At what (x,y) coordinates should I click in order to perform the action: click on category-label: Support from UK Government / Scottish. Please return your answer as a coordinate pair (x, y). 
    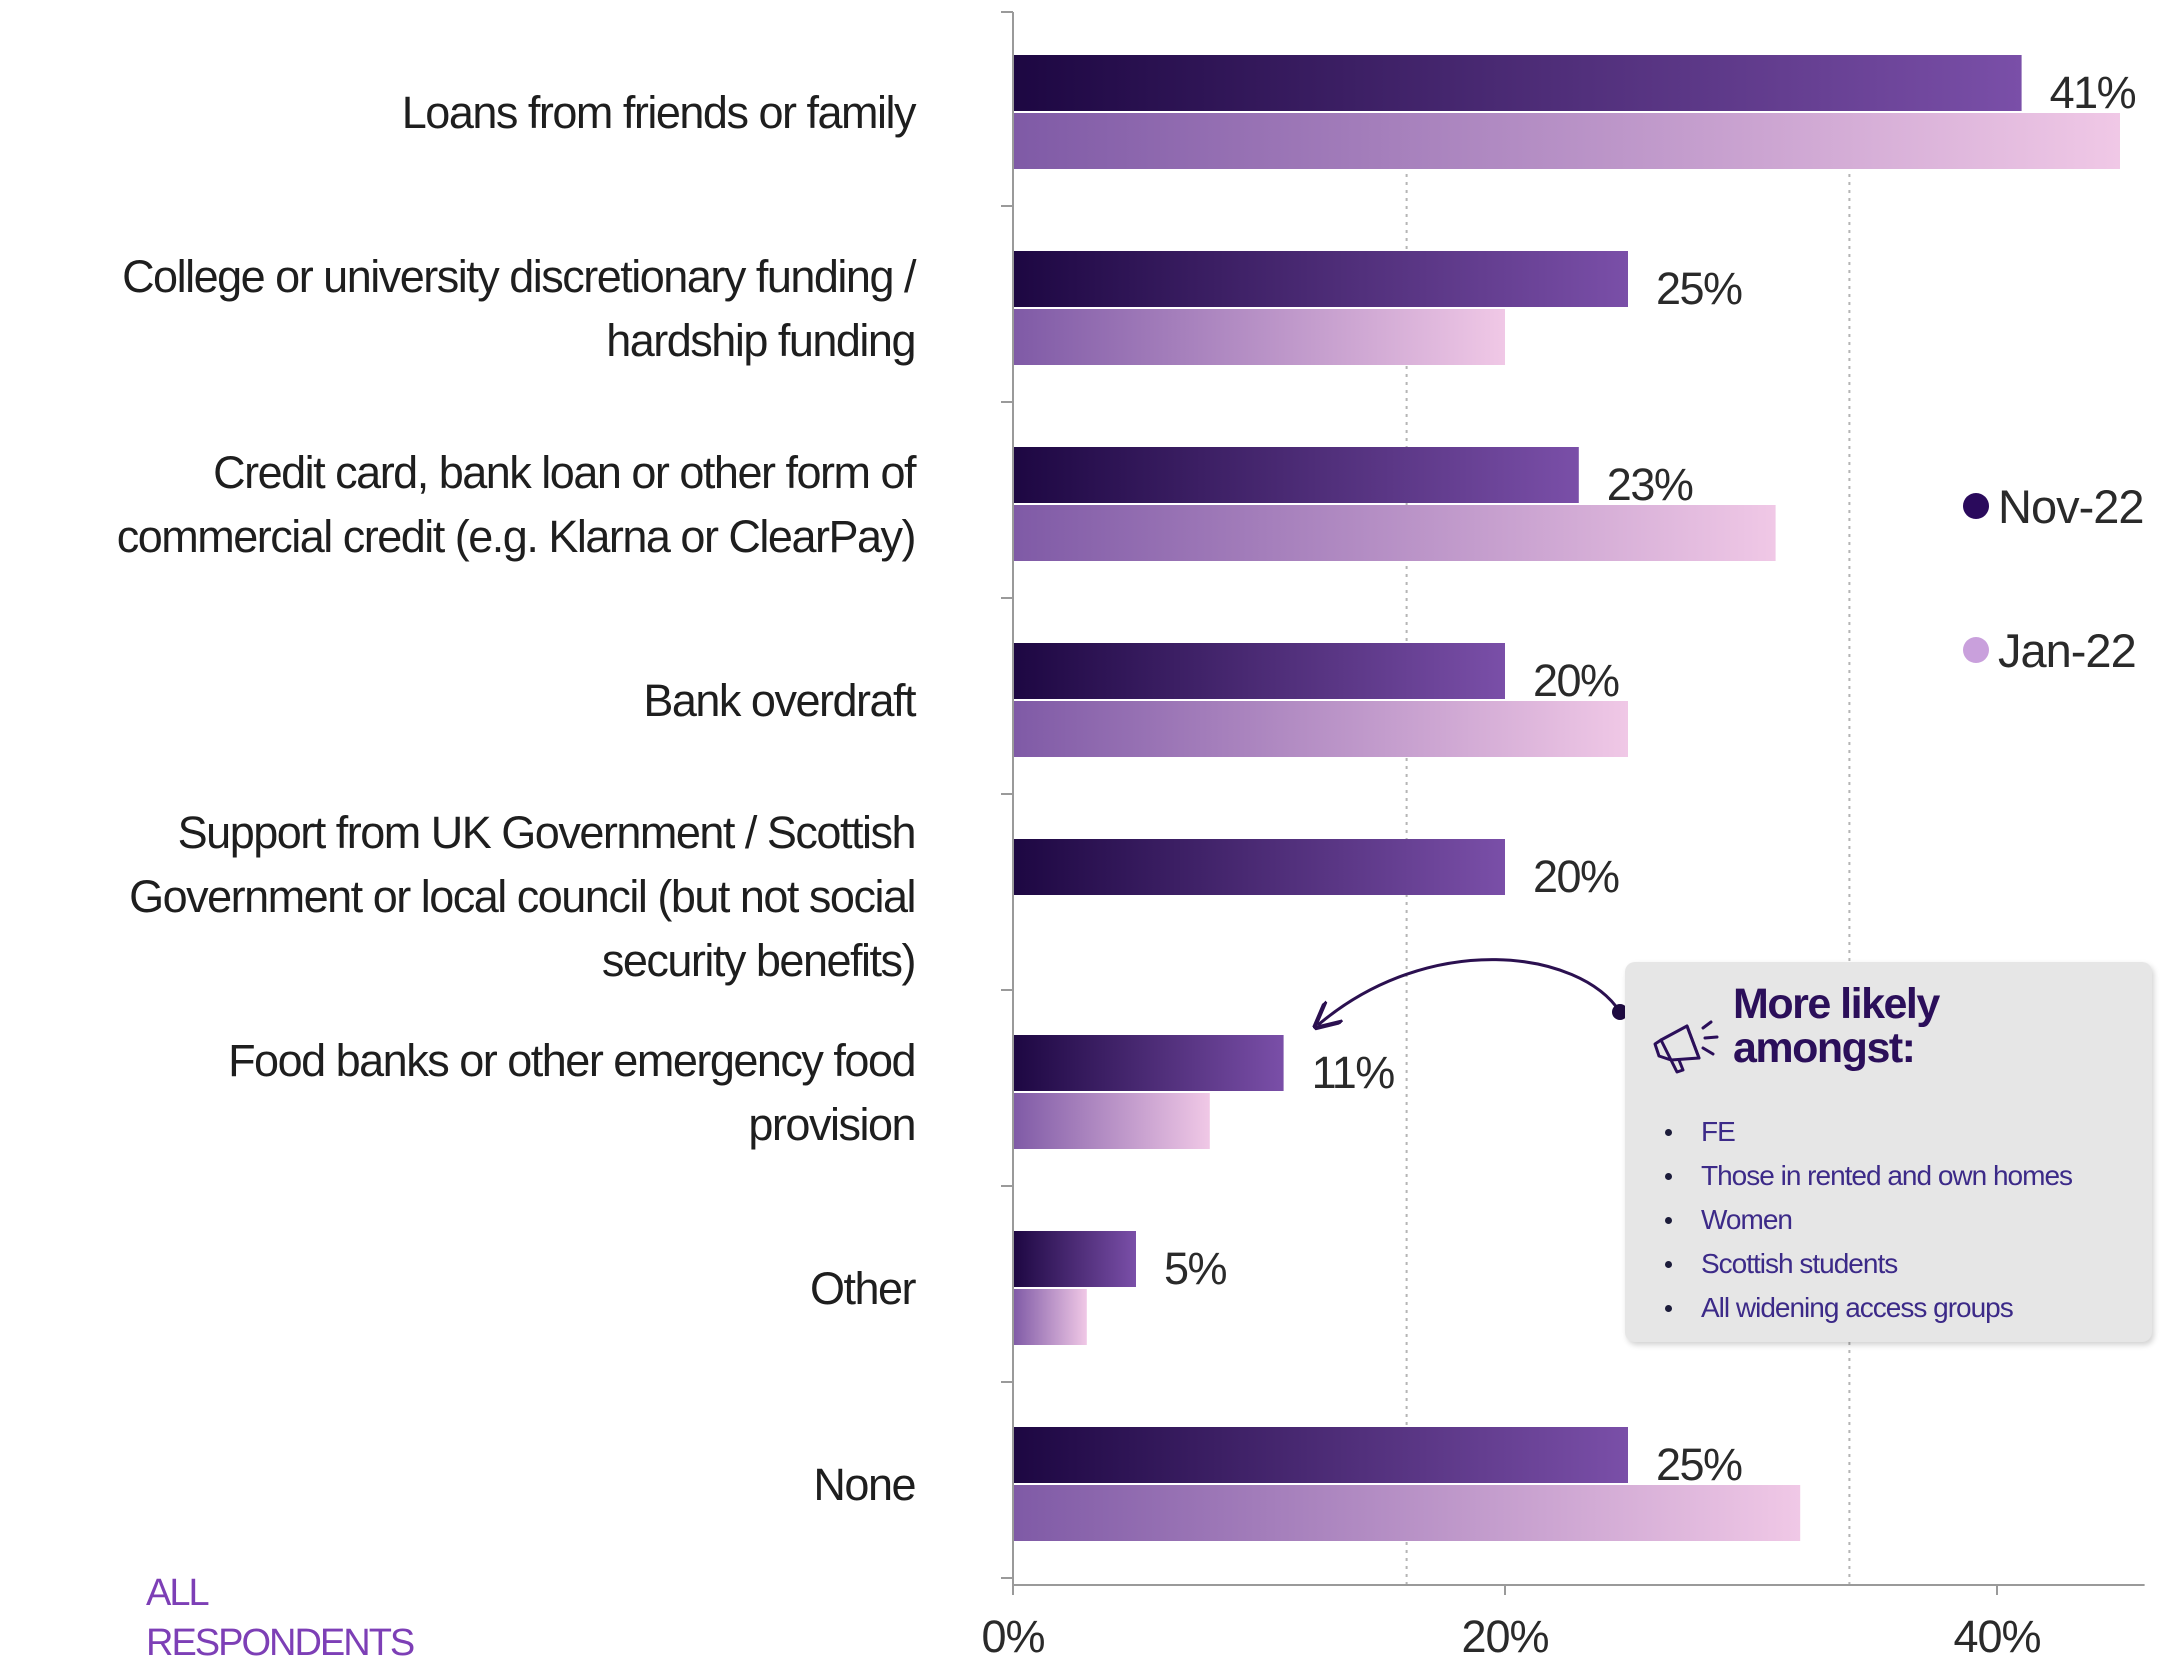
    Looking at the image, I should click on (546, 832).